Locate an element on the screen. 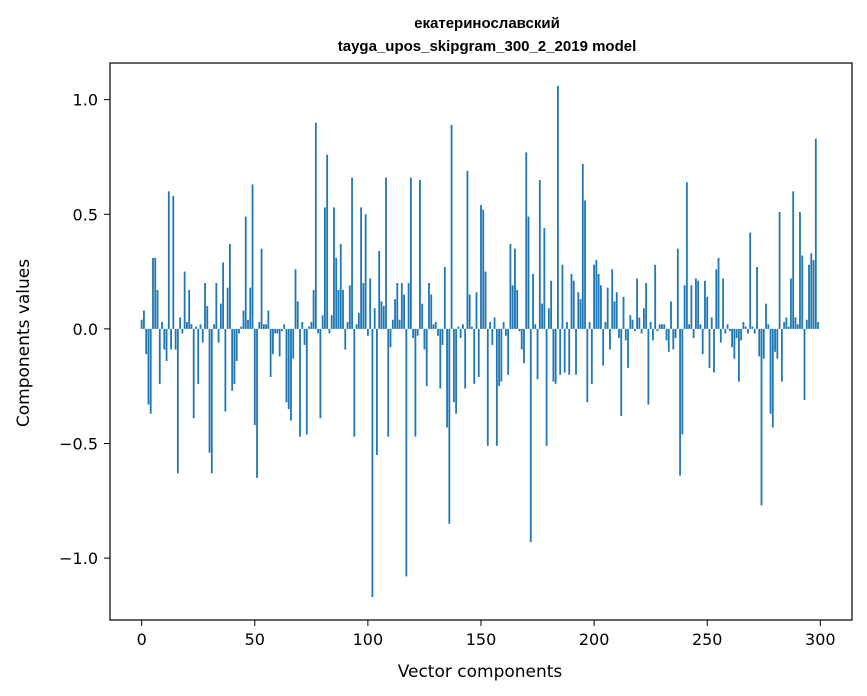 The image size is (867, 696). y-axis-label: Components values is located at coordinates (24, 343).